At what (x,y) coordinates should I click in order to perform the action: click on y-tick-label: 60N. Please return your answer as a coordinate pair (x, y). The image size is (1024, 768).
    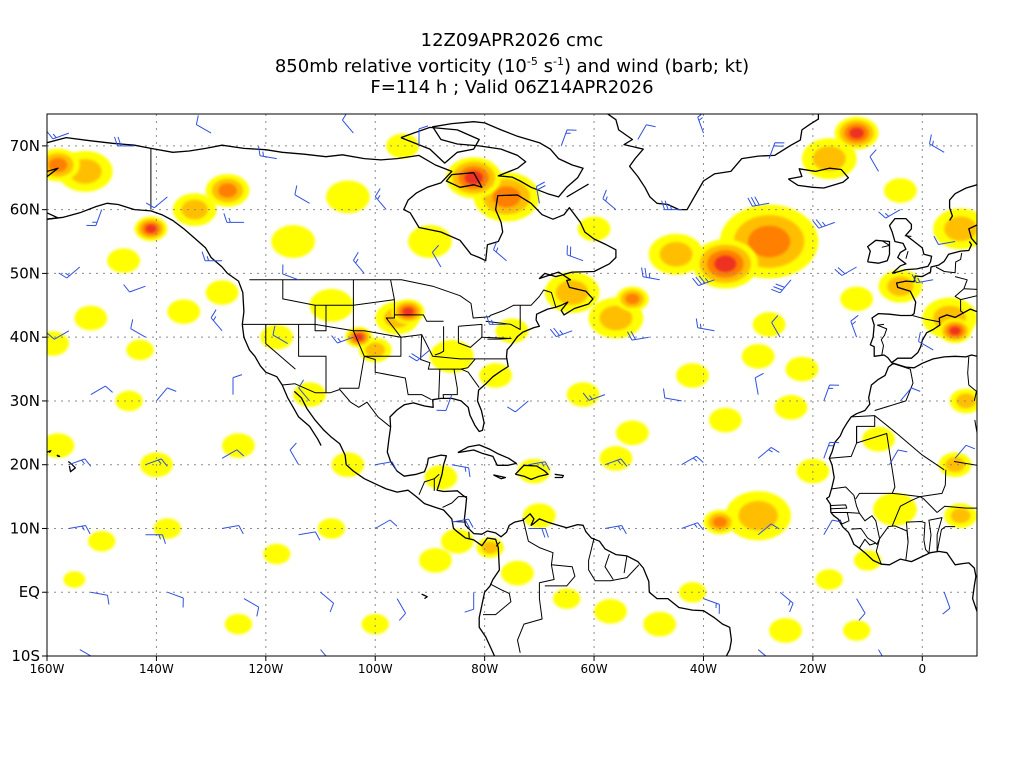
    Looking at the image, I should click on (25, 210).